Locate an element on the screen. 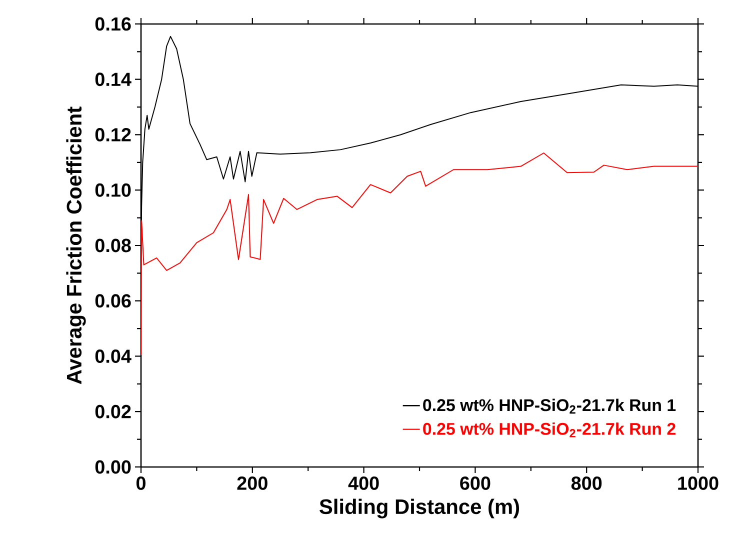  y-tick-label: 0.12 is located at coordinates (113, 135).